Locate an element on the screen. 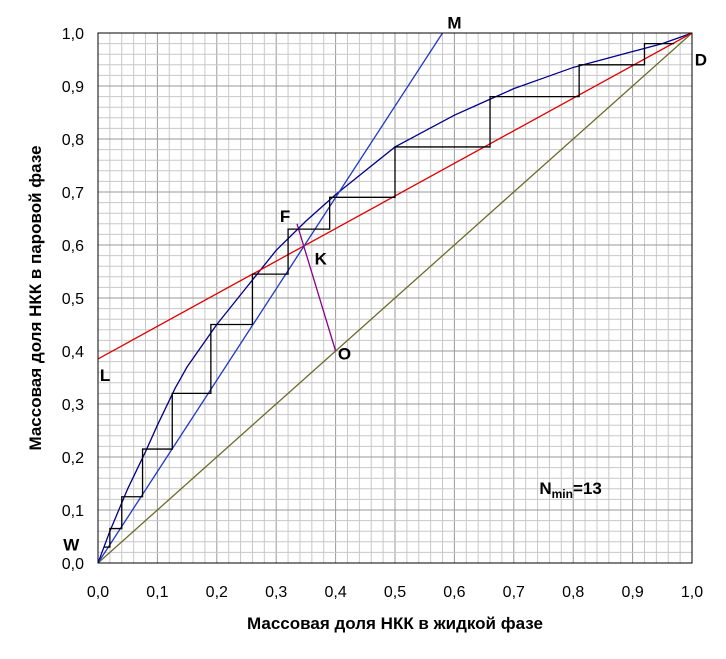  x-tick-label: 0,2 is located at coordinates (217, 592).